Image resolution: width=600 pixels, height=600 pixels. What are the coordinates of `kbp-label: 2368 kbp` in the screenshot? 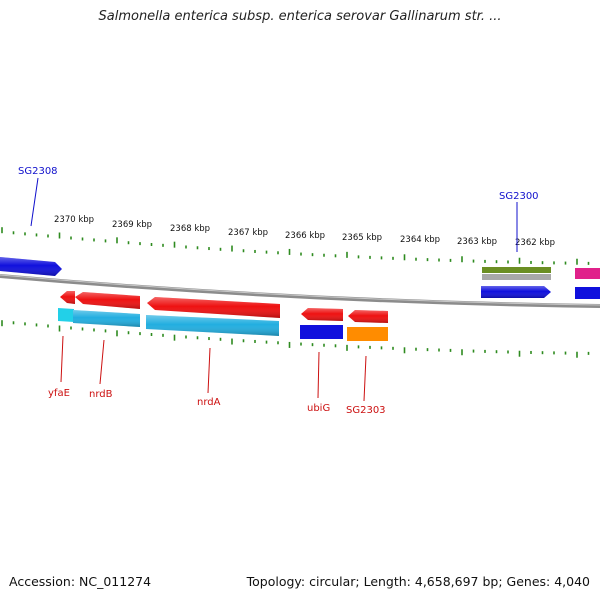 It's located at (190, 229).